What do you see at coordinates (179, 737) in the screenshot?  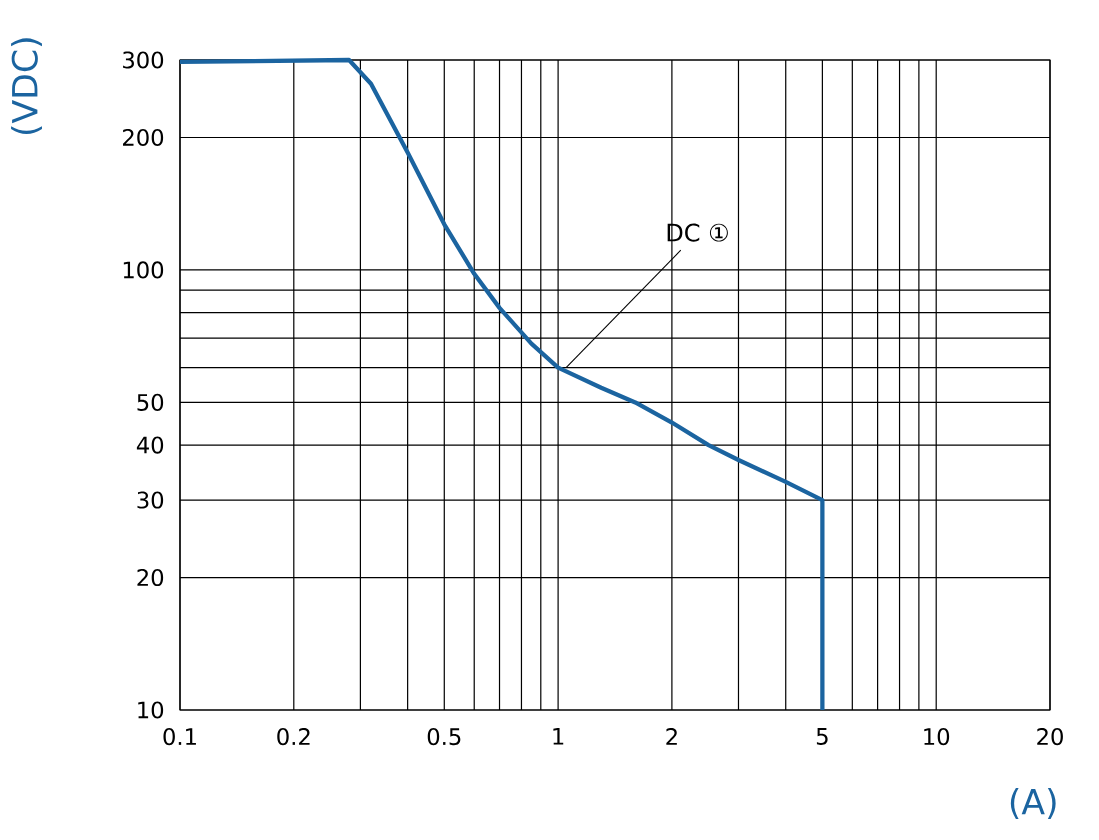 I see `x-tick-label: 0.1` at bounding box center [179, 737].